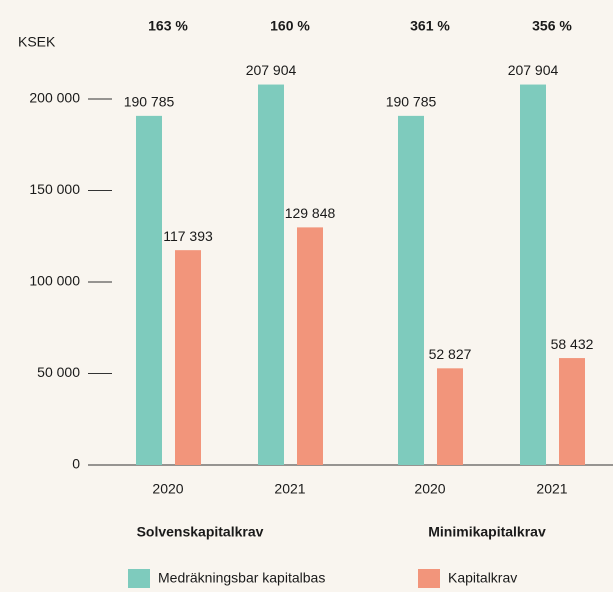 The width and height of the screenshot is (613, 592). I want to click on value-label: 117 393, so click(188, 236).